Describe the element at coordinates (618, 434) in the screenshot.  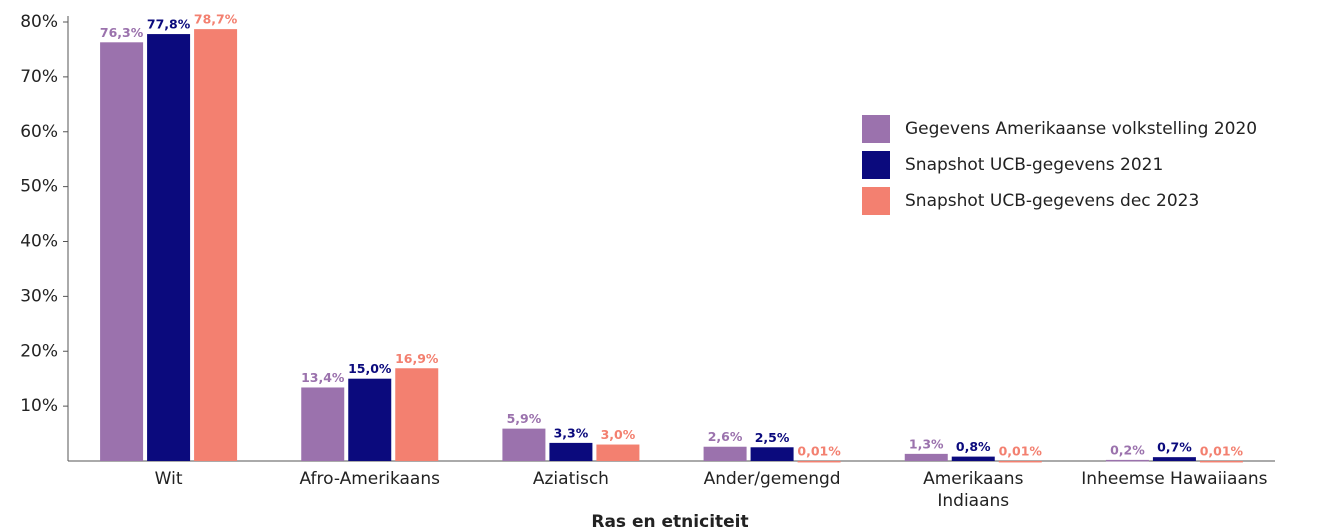
I see `value-label: 3,0%` at that location.